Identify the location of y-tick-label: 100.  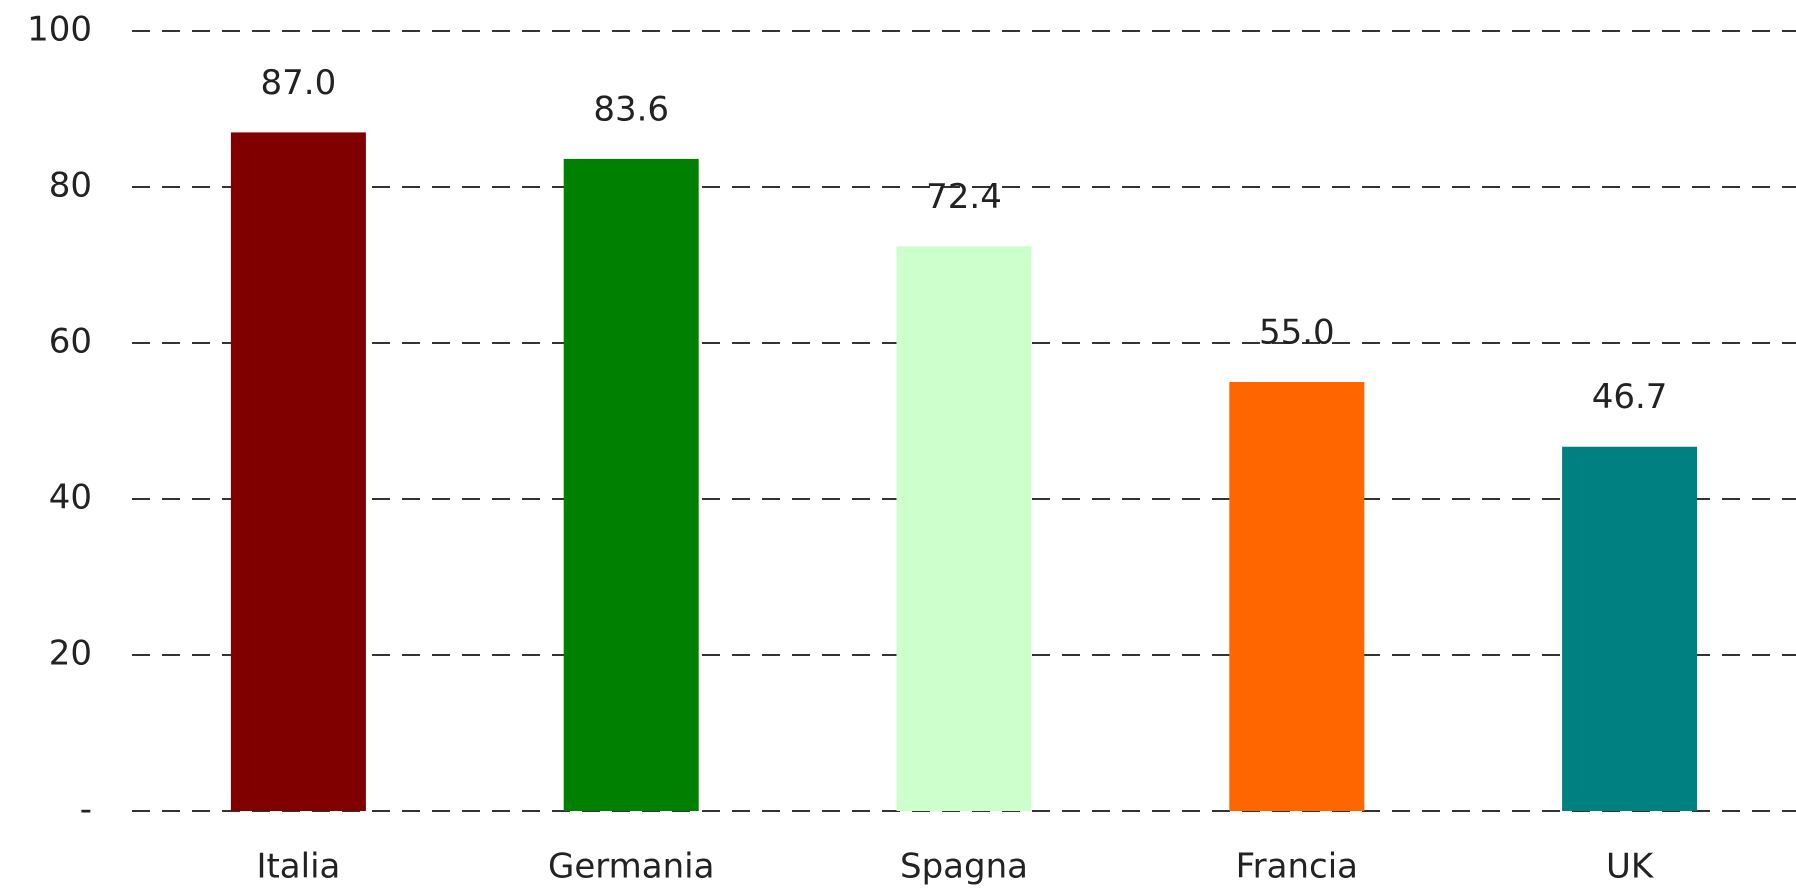
(59, 30).